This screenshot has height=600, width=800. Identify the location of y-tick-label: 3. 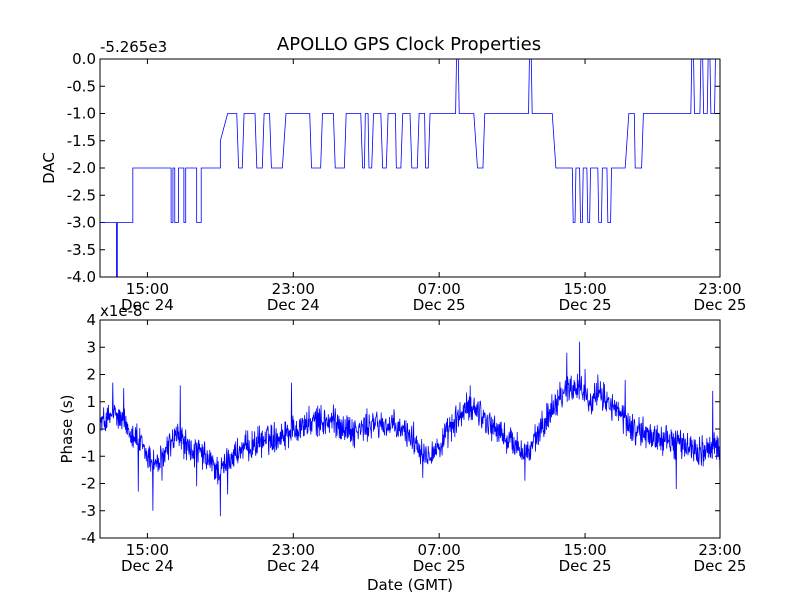
(91, 347).